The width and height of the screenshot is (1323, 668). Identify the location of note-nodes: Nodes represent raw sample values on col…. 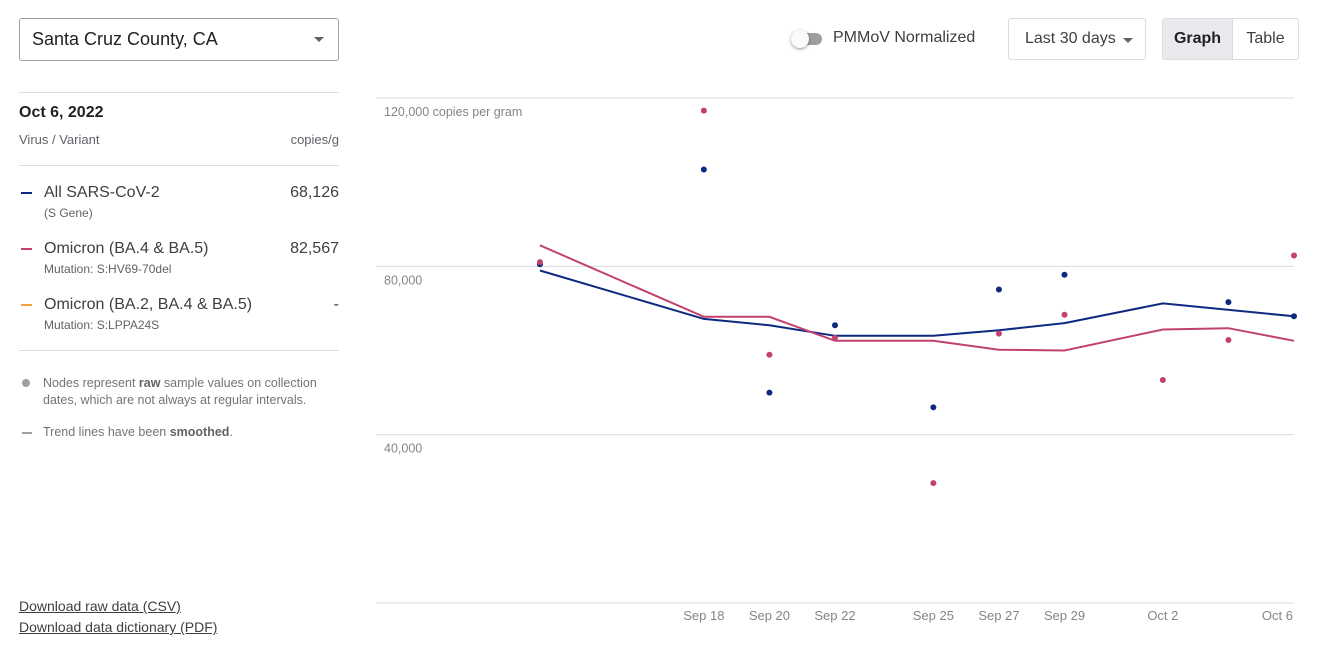
(179, 393).